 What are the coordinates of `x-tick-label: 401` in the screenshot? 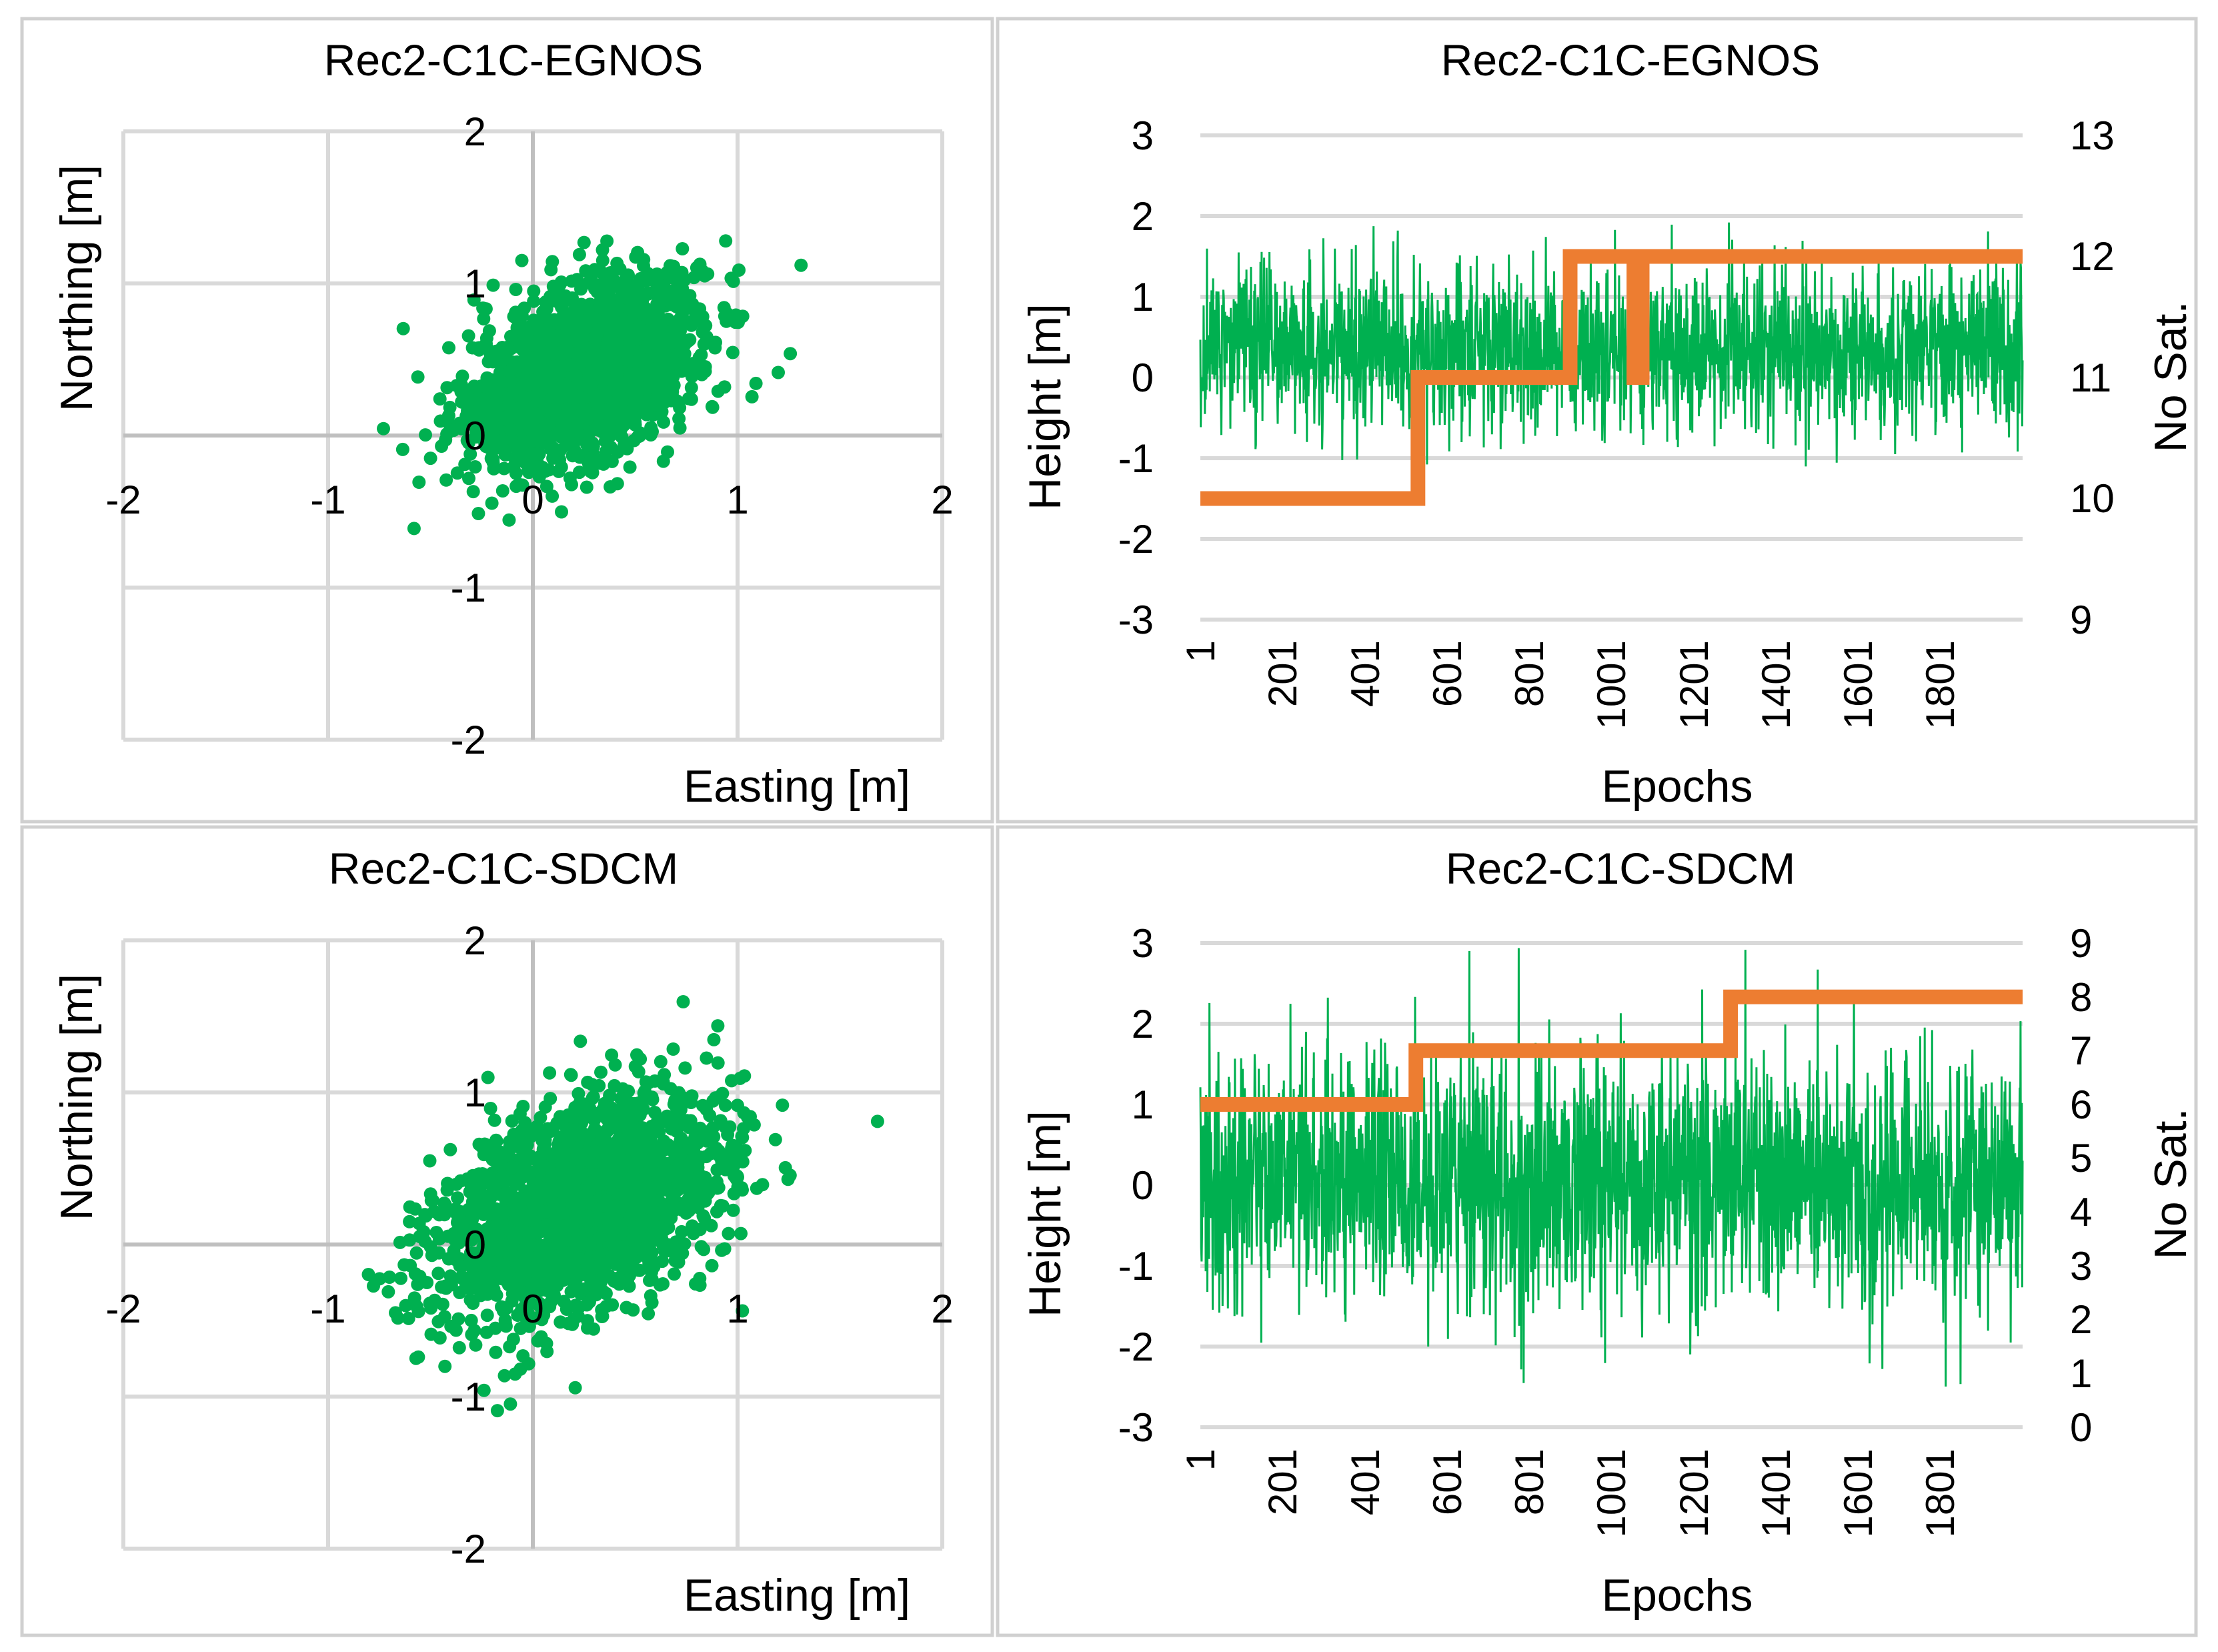 It's located at (1365, 673).